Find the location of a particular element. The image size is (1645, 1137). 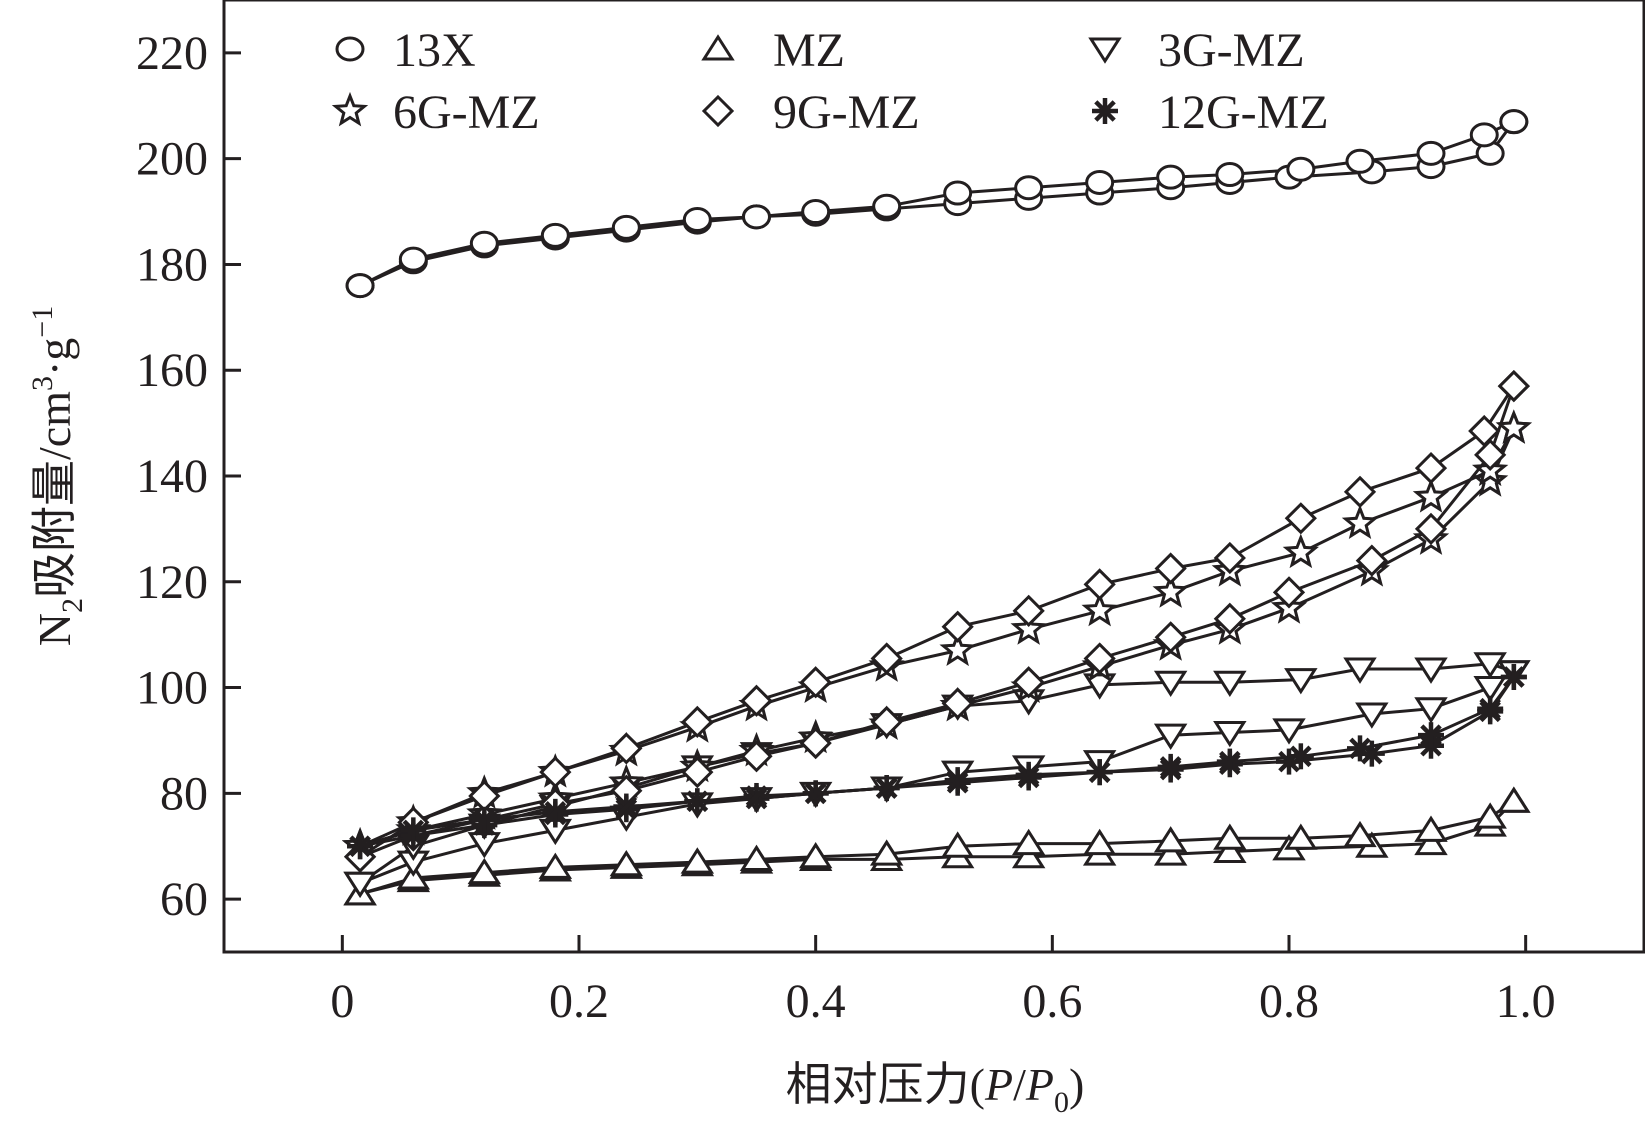

series-mz is located at coordinates (937, 846).